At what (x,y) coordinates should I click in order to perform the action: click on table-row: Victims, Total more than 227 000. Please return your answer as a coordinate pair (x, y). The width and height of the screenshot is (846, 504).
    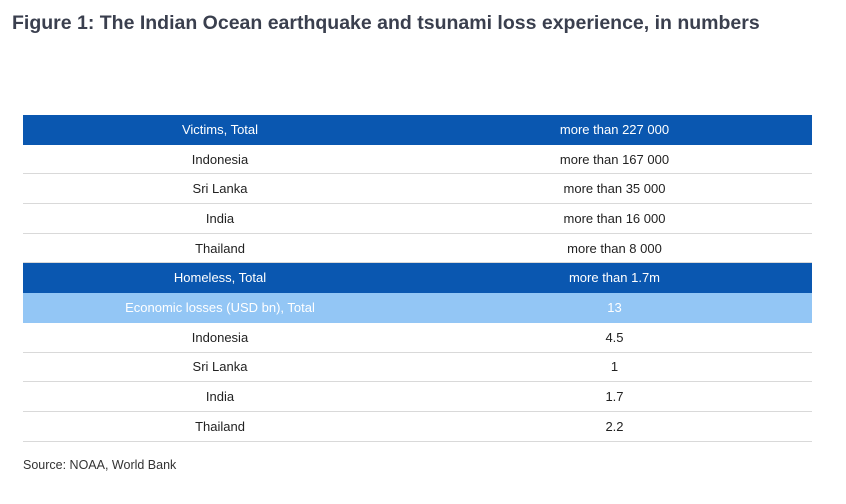
    Looking at the image, I should click on (417, 130).